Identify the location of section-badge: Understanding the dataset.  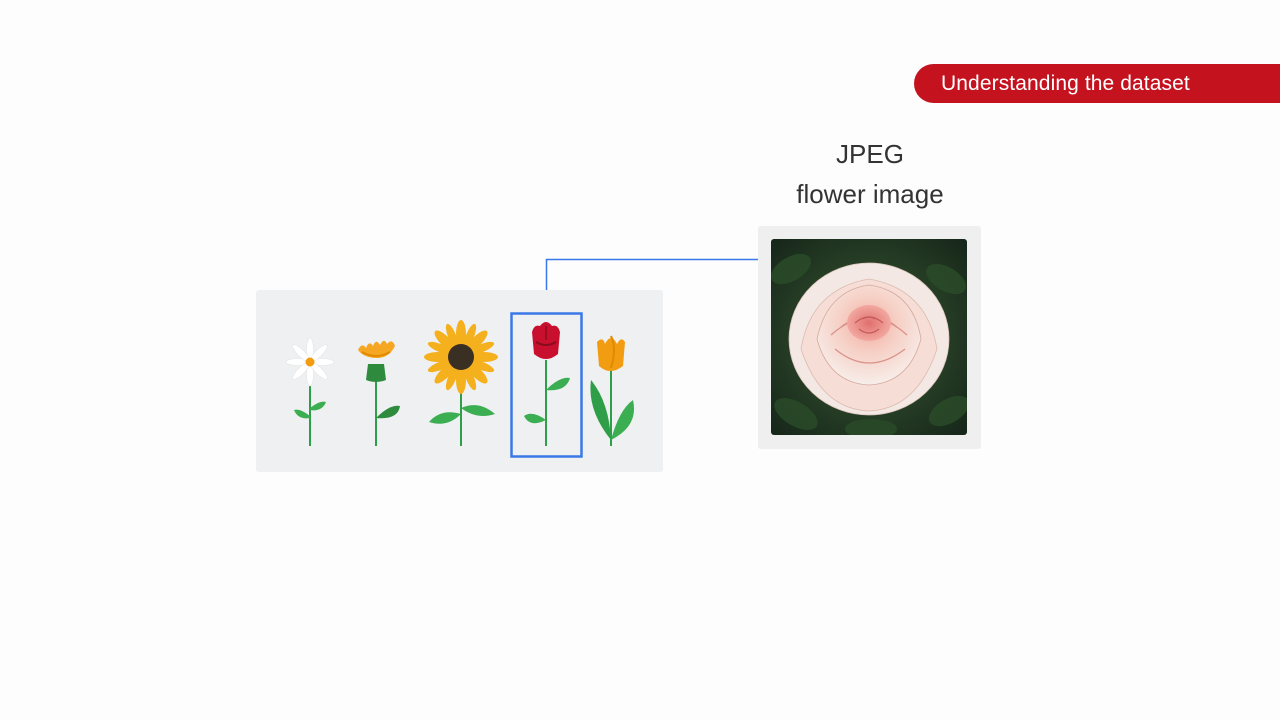
(1097, 83).